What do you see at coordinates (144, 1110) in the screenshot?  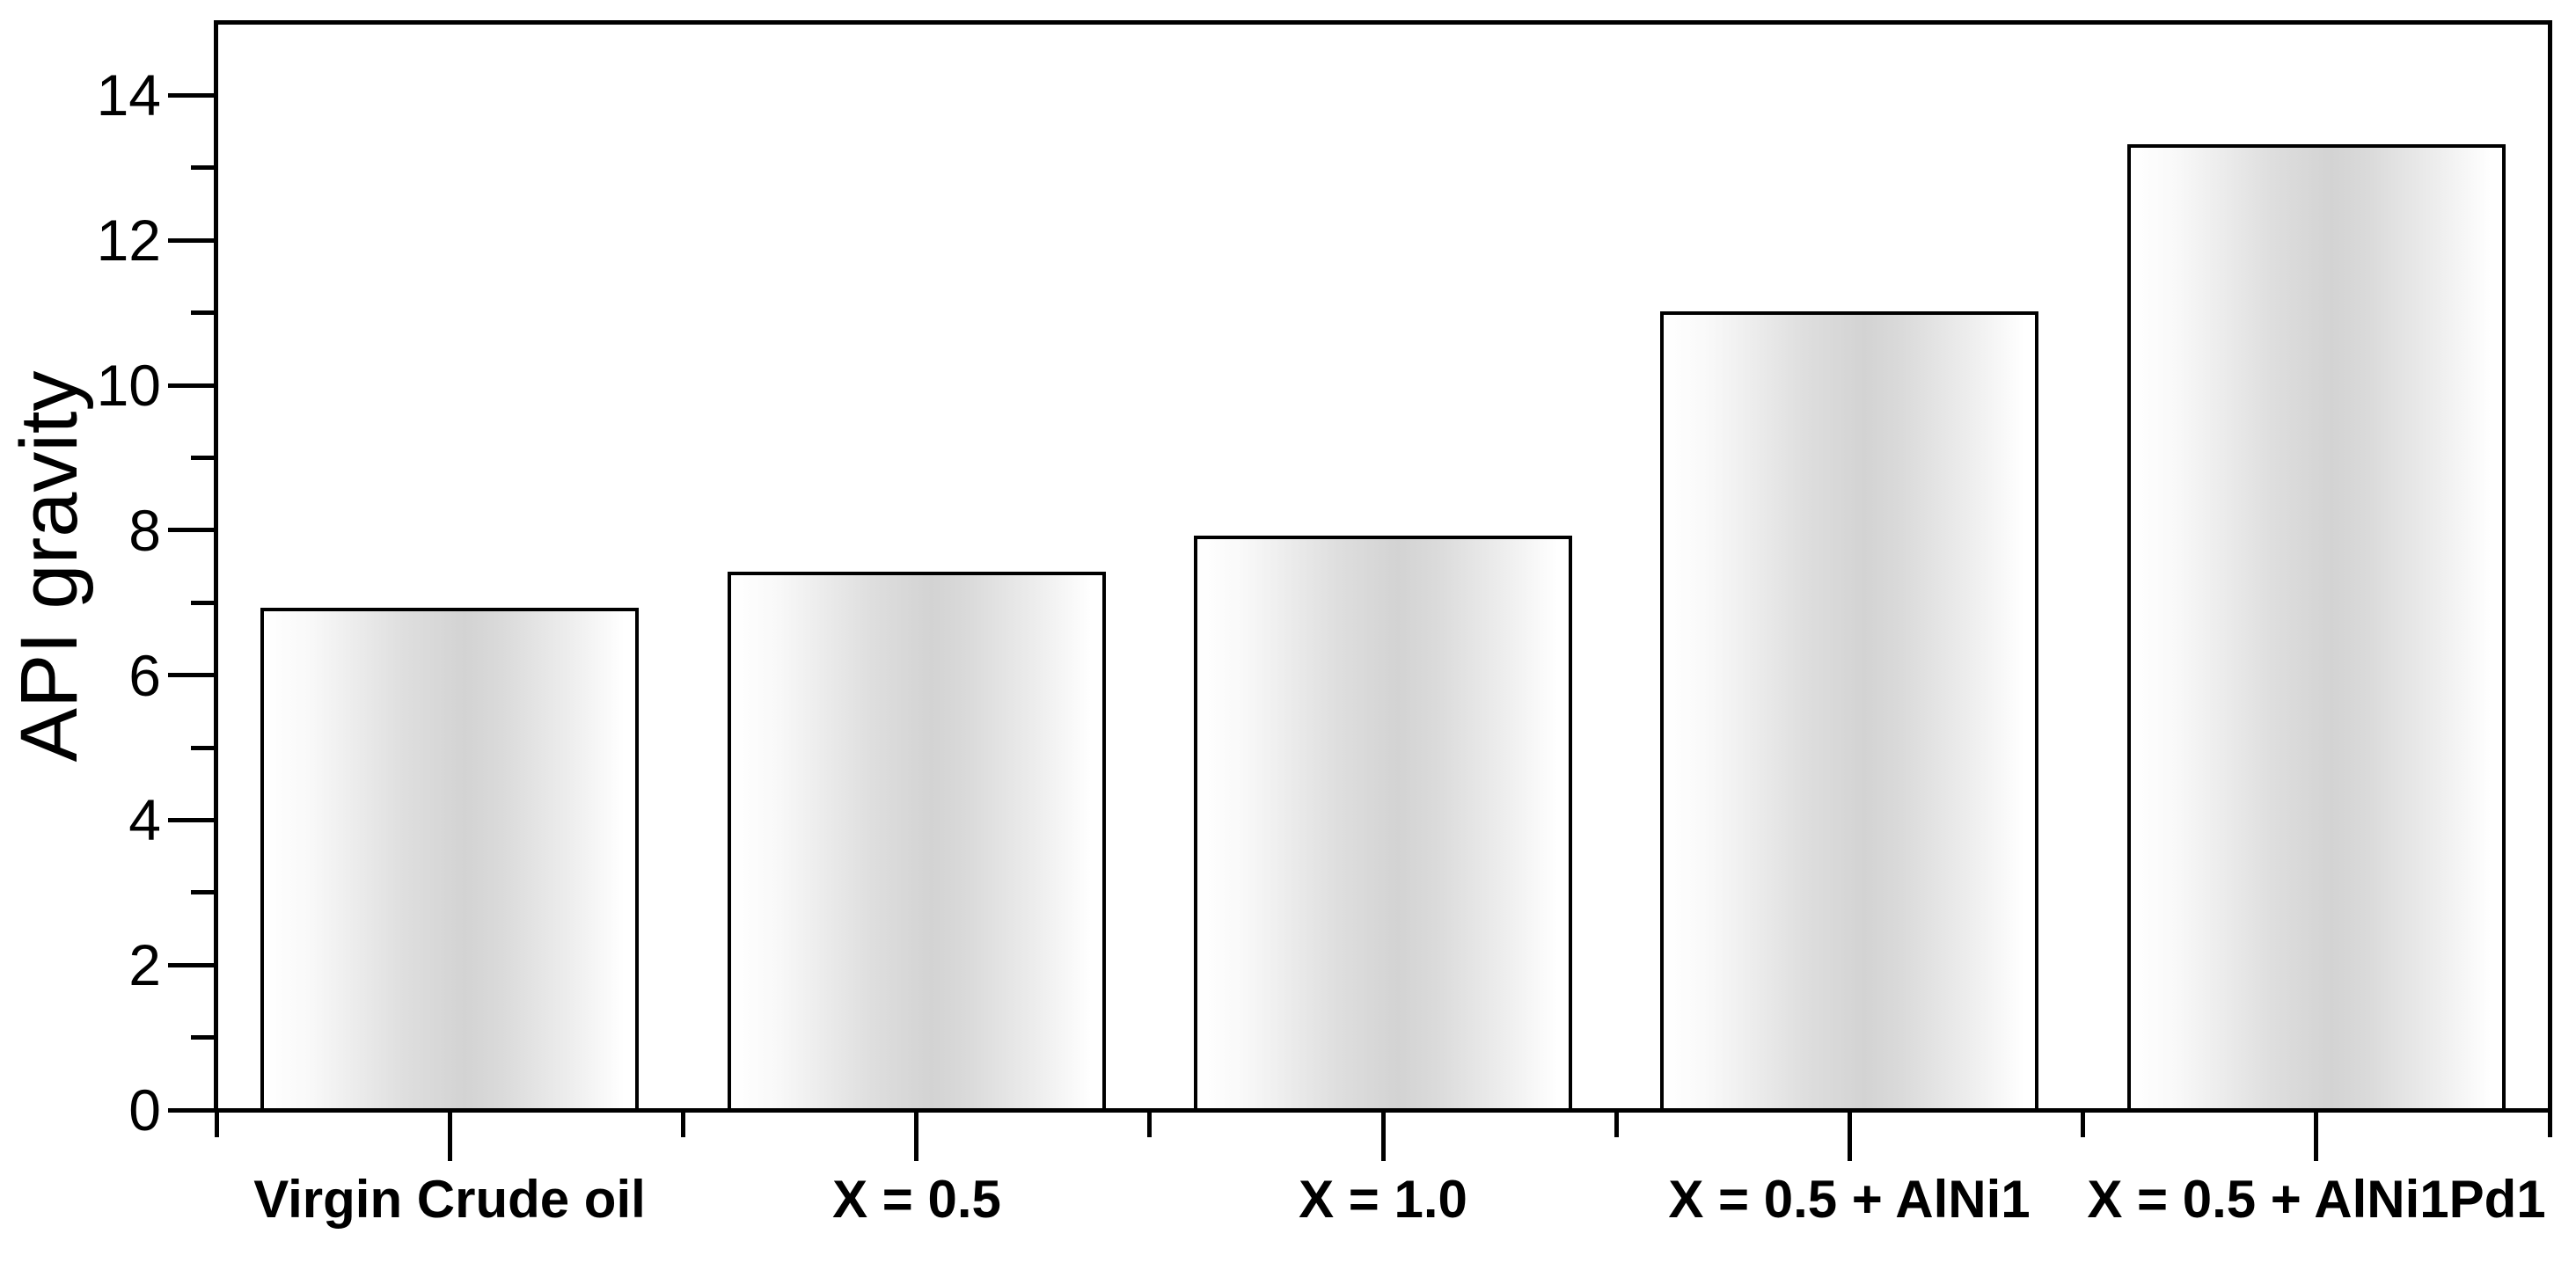 I see `y-axis-tick-label: 0` at bounding box center [144, 1110].